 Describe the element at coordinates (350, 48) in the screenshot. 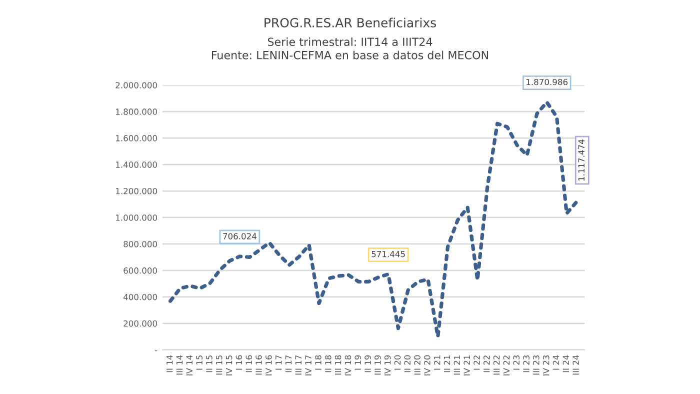

I see `chart-subtitle: Serie trimestral: IIT14 a IIIT24 Fuente: LENIN-CEFMA en base a datos del MECON` at that location.